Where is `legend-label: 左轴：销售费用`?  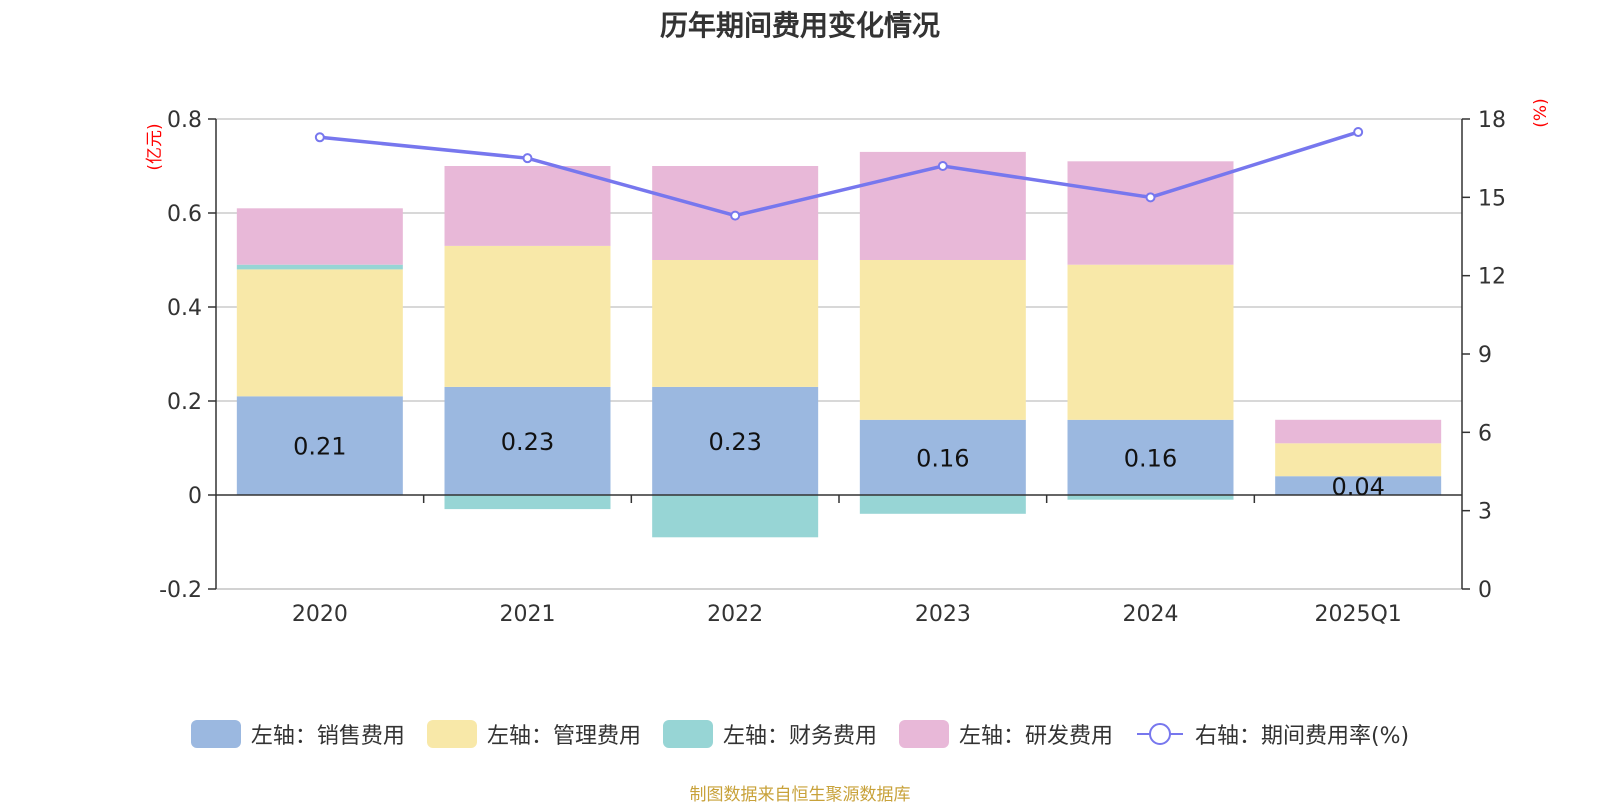 legend-label: 左轴：销售费用 is located at coordinates (327, 736).